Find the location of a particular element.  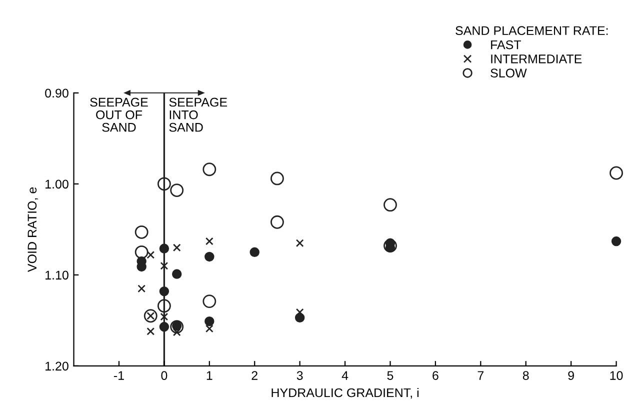

x-tick-label: 9 is located at coordinates (571, 375).